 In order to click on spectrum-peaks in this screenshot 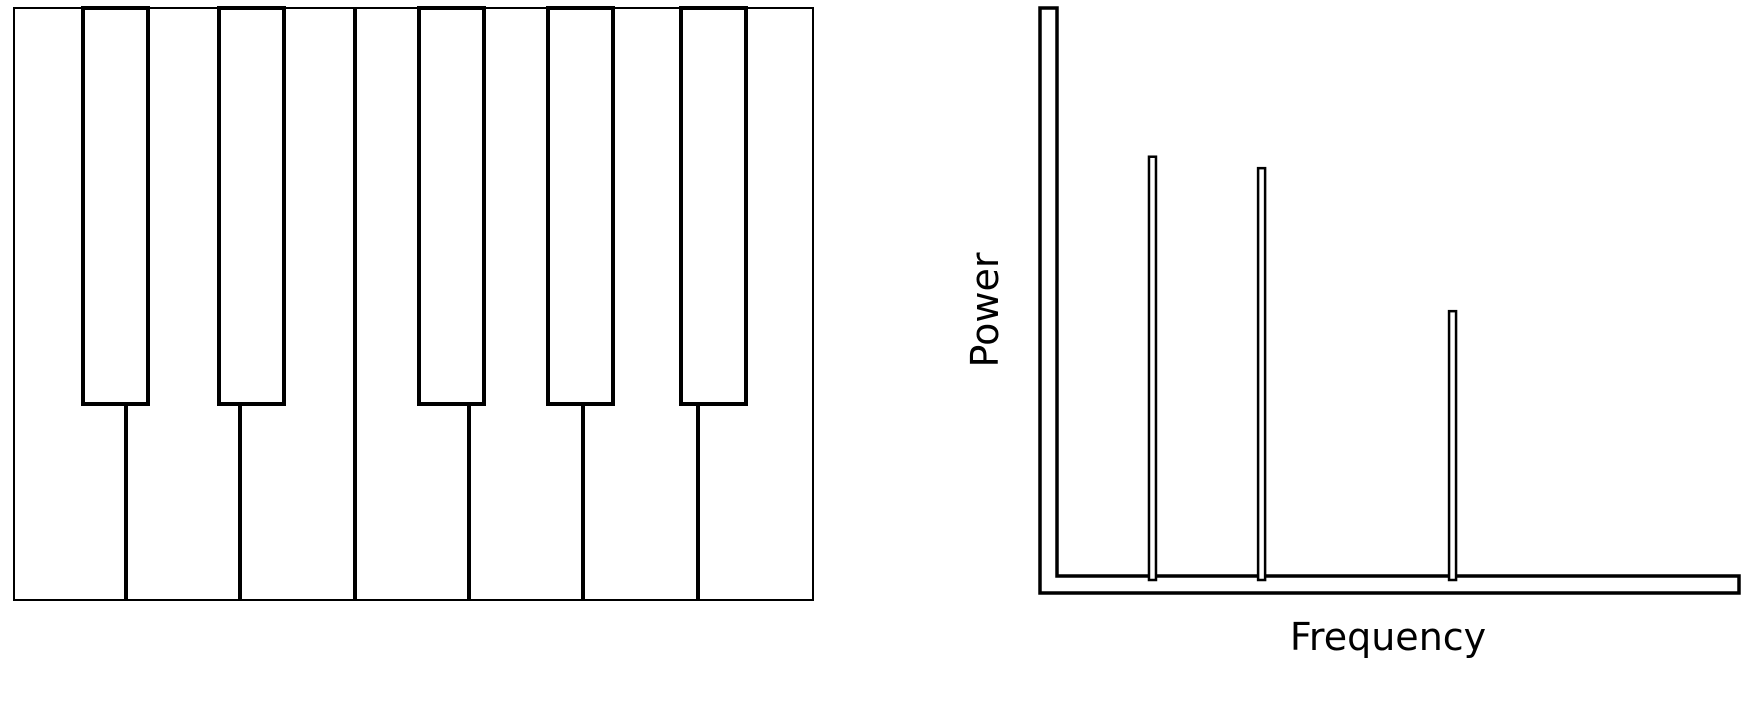, I will do `click(1302, 368)`.